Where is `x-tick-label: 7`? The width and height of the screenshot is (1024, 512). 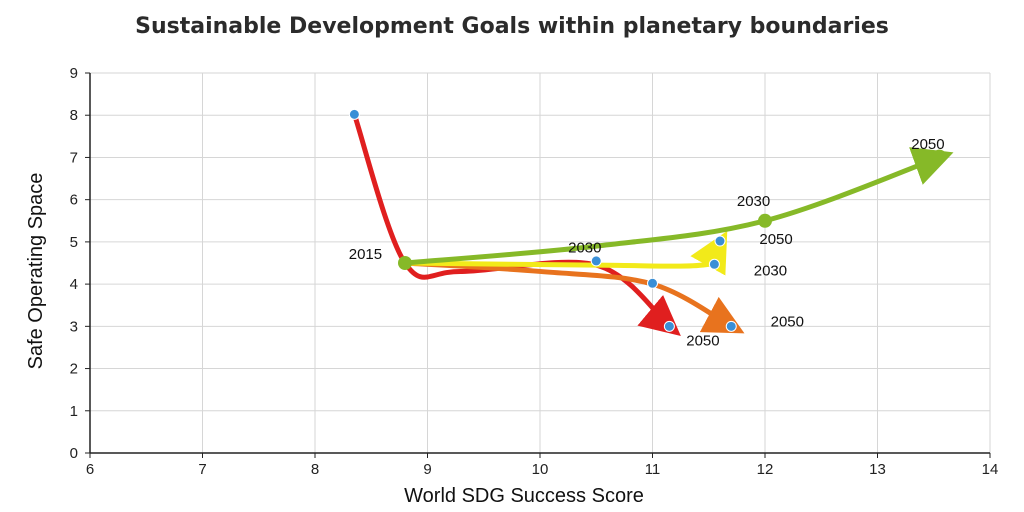
x-tick-label: 7 is located at coordinates (202, 469).